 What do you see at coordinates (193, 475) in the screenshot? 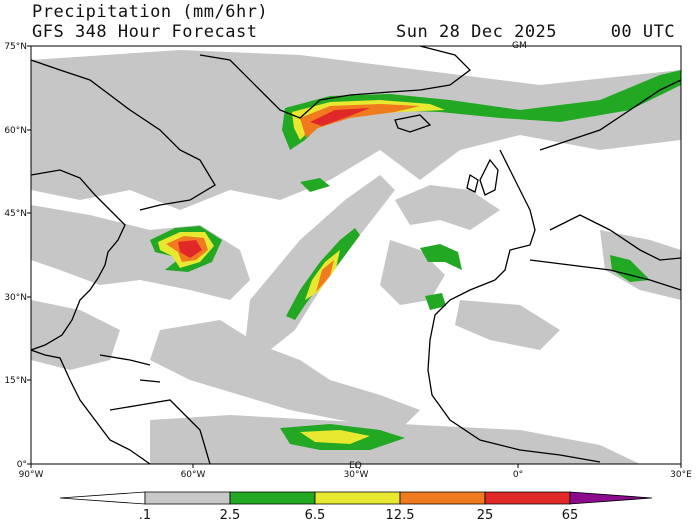
I see `lon-label: 60°W` at bounding box center [193, 475].